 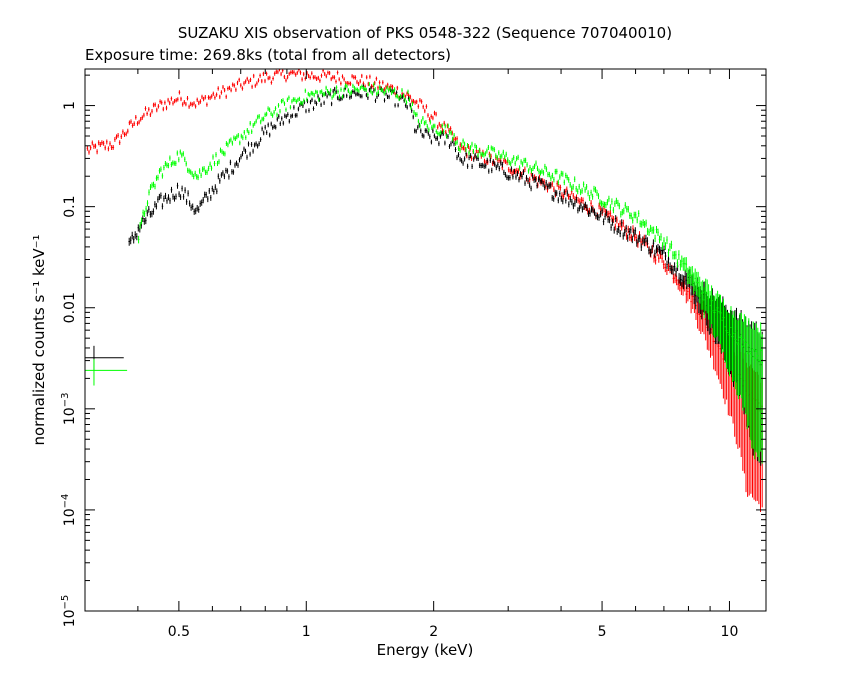 What do you see at coordinates (69, 611) in the screenshot?
I see `y-tick-label: 10−5` at bounding box center [69, 611].